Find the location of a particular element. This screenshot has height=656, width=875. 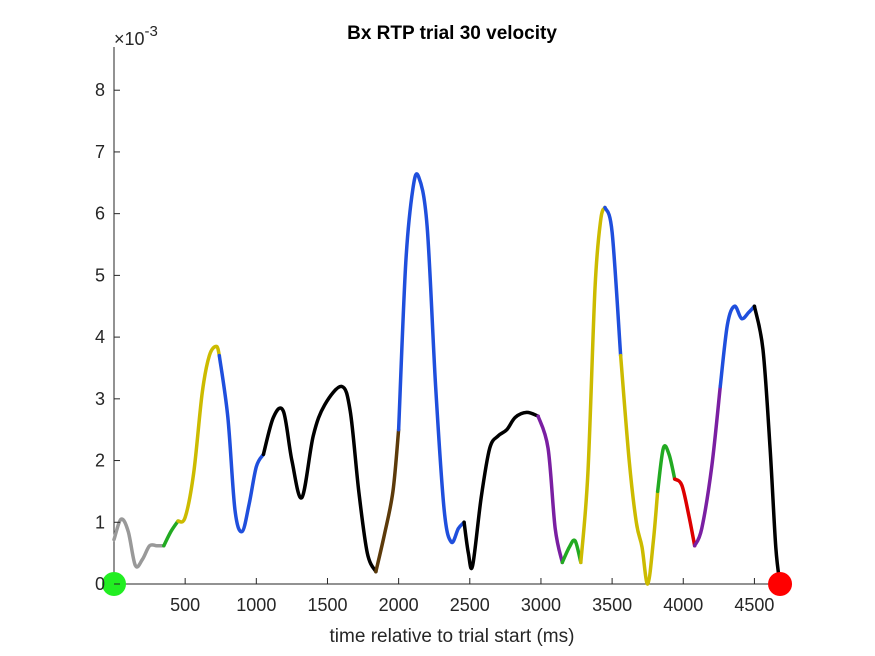

y-tick-label: 2 is located at coordinates (100, 461).